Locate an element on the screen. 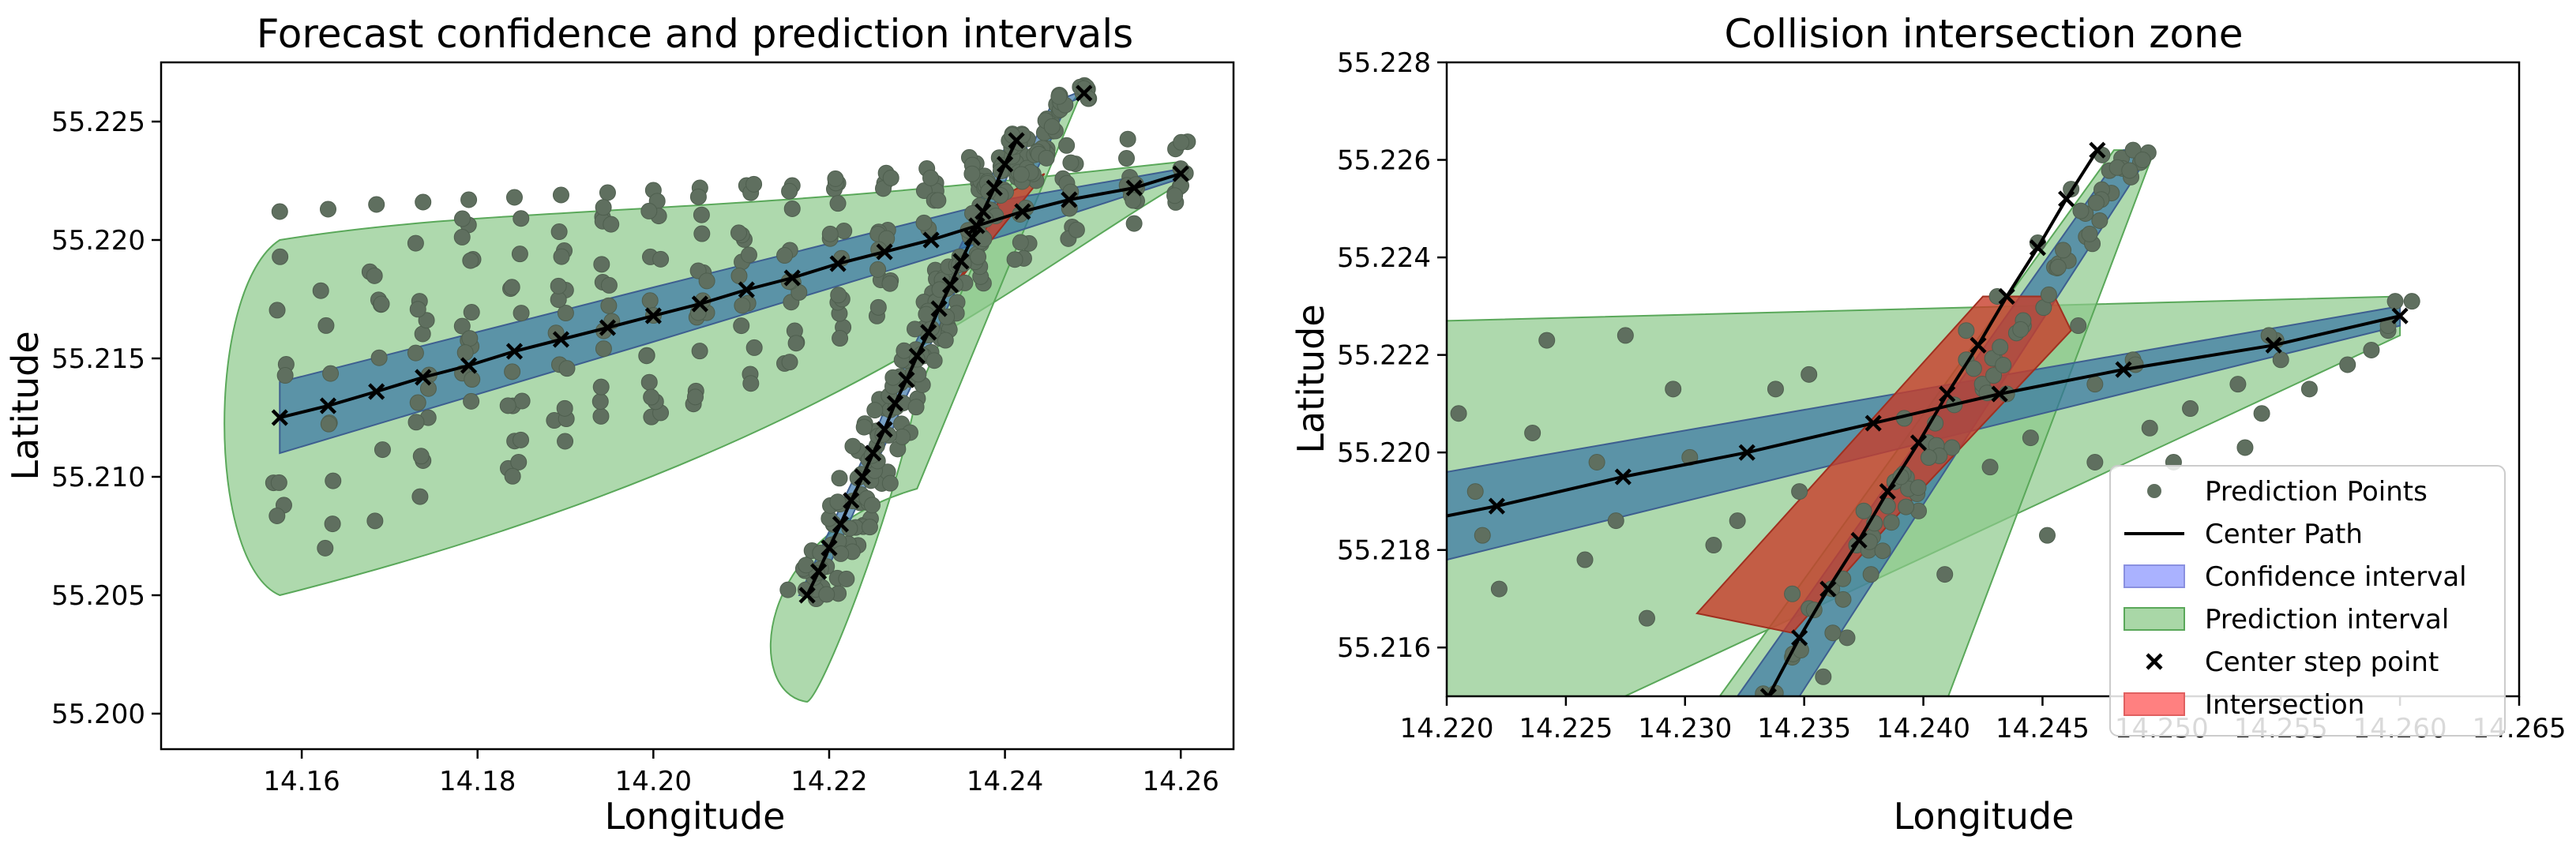 This screenshot has height=851, width=2576. y-tick-label: 55.228 is located at coordinates (1384, 63).